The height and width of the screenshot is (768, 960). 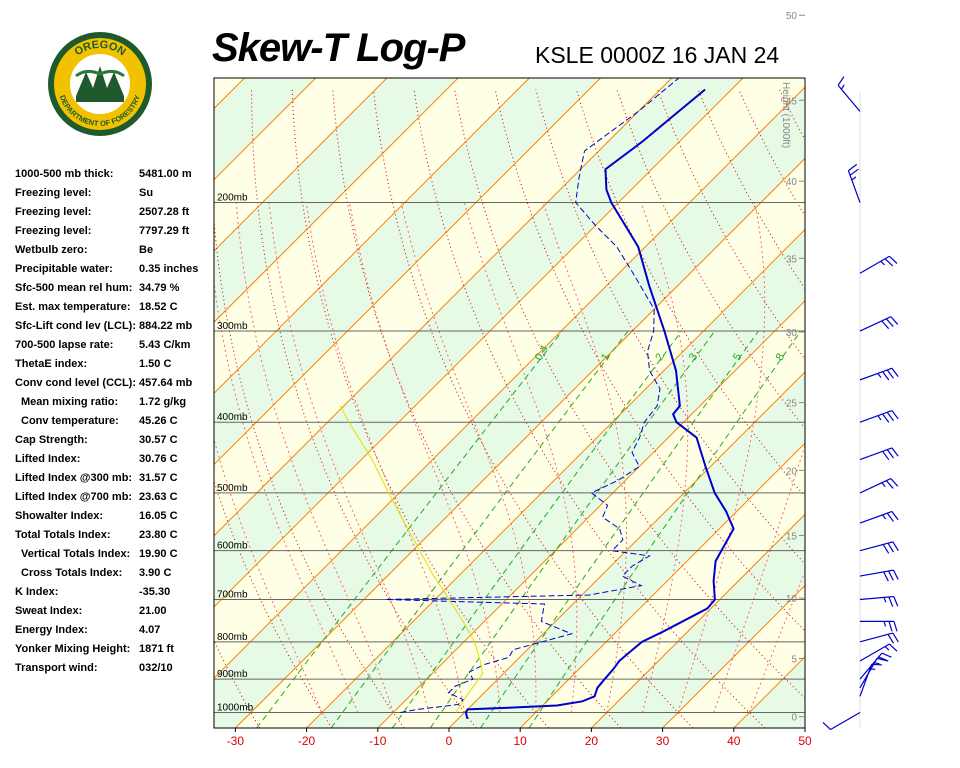 What do you see at coordinates (792, 16) in the screenshot?
I see `height-tick-label: 50` at bounding box center [792, 16].